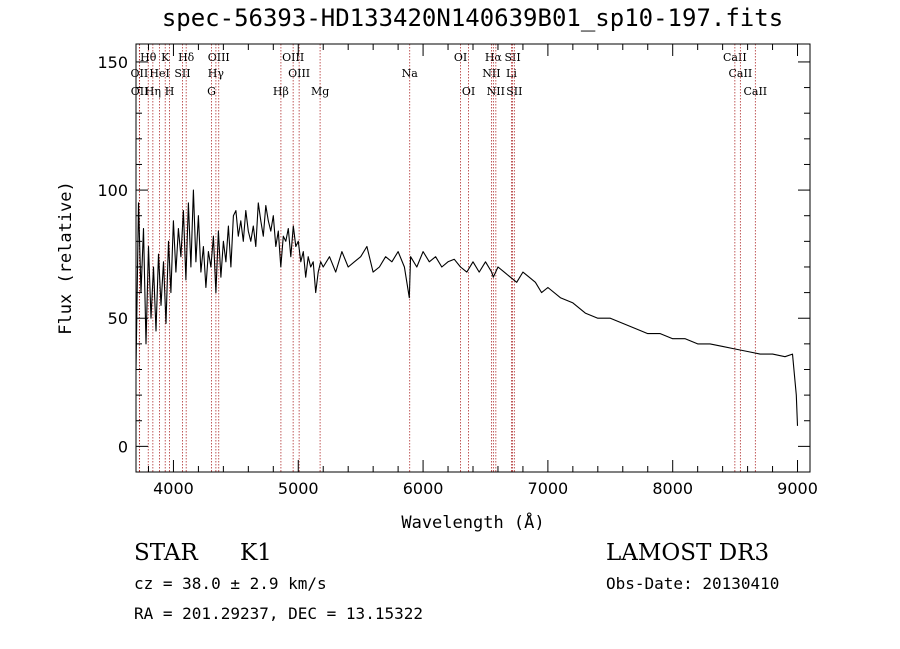  What do you see at coordinates (66, 258) in the screenshot?
I see `y-axis-label: Flux (relative)` at bounding box center [66, 258].